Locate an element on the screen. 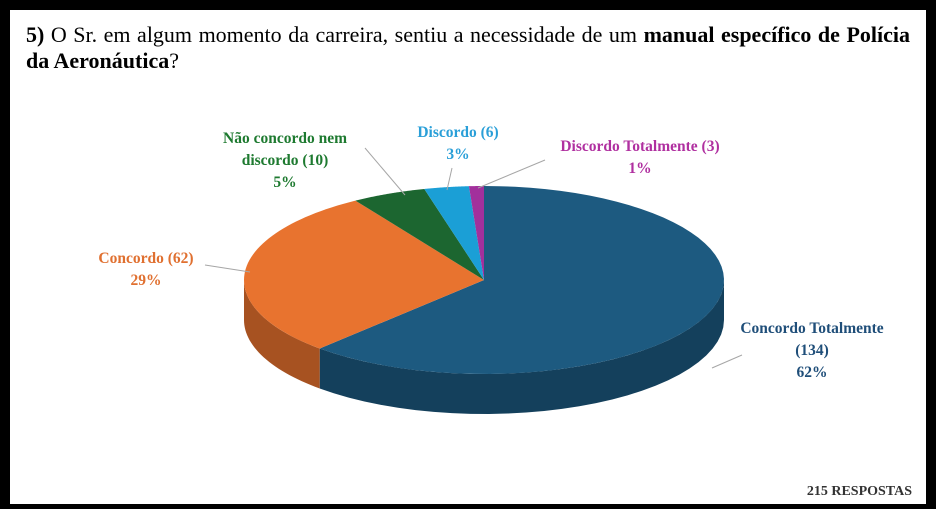  value-label: 62% is located at coordinates (812, 372).